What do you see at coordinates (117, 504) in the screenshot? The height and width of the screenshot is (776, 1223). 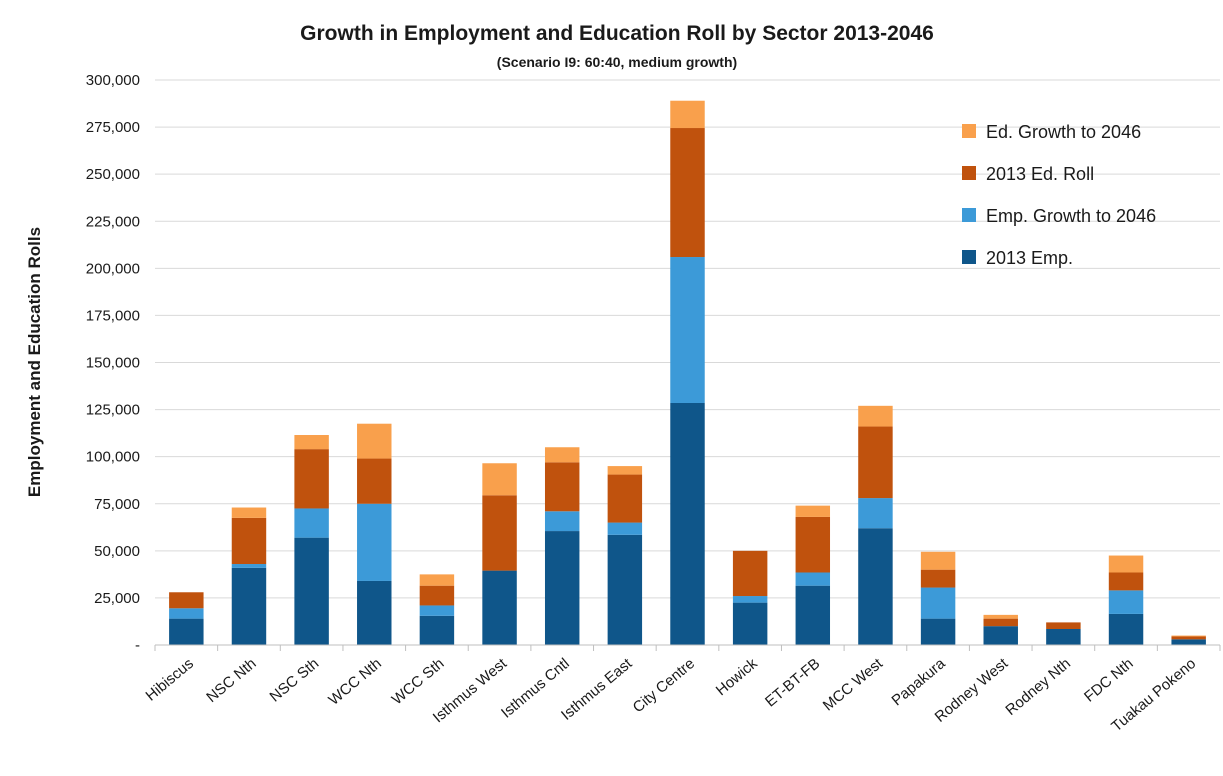 I see `y-tick-label: 75,000` at bounding box center [117, 504].